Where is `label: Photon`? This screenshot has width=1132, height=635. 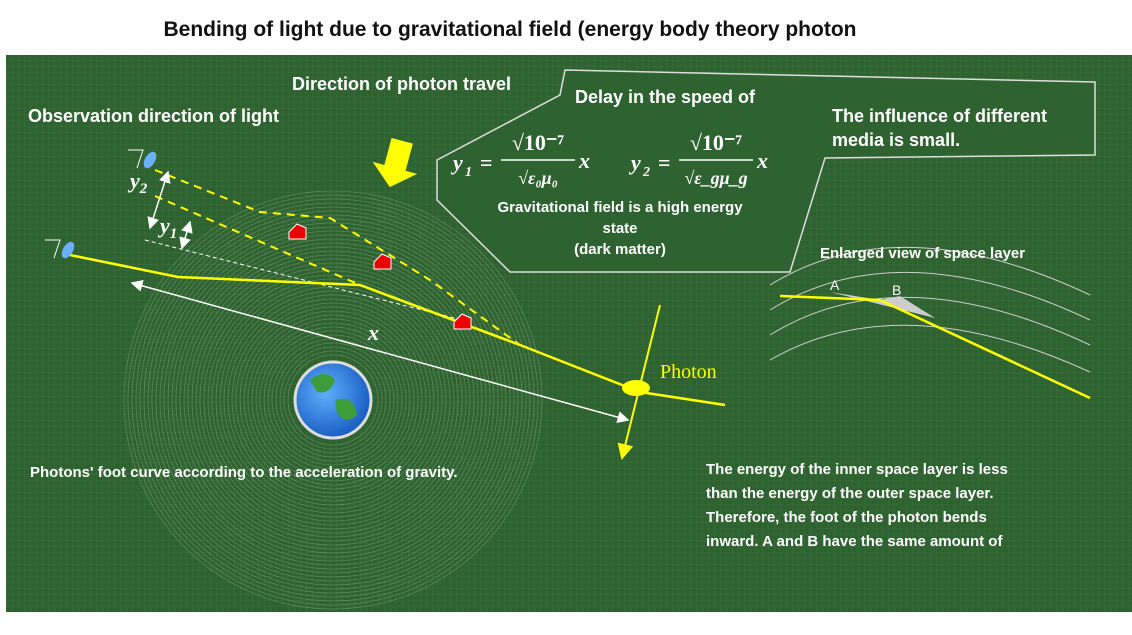
label: Photon is located at coordinates (688, 372).